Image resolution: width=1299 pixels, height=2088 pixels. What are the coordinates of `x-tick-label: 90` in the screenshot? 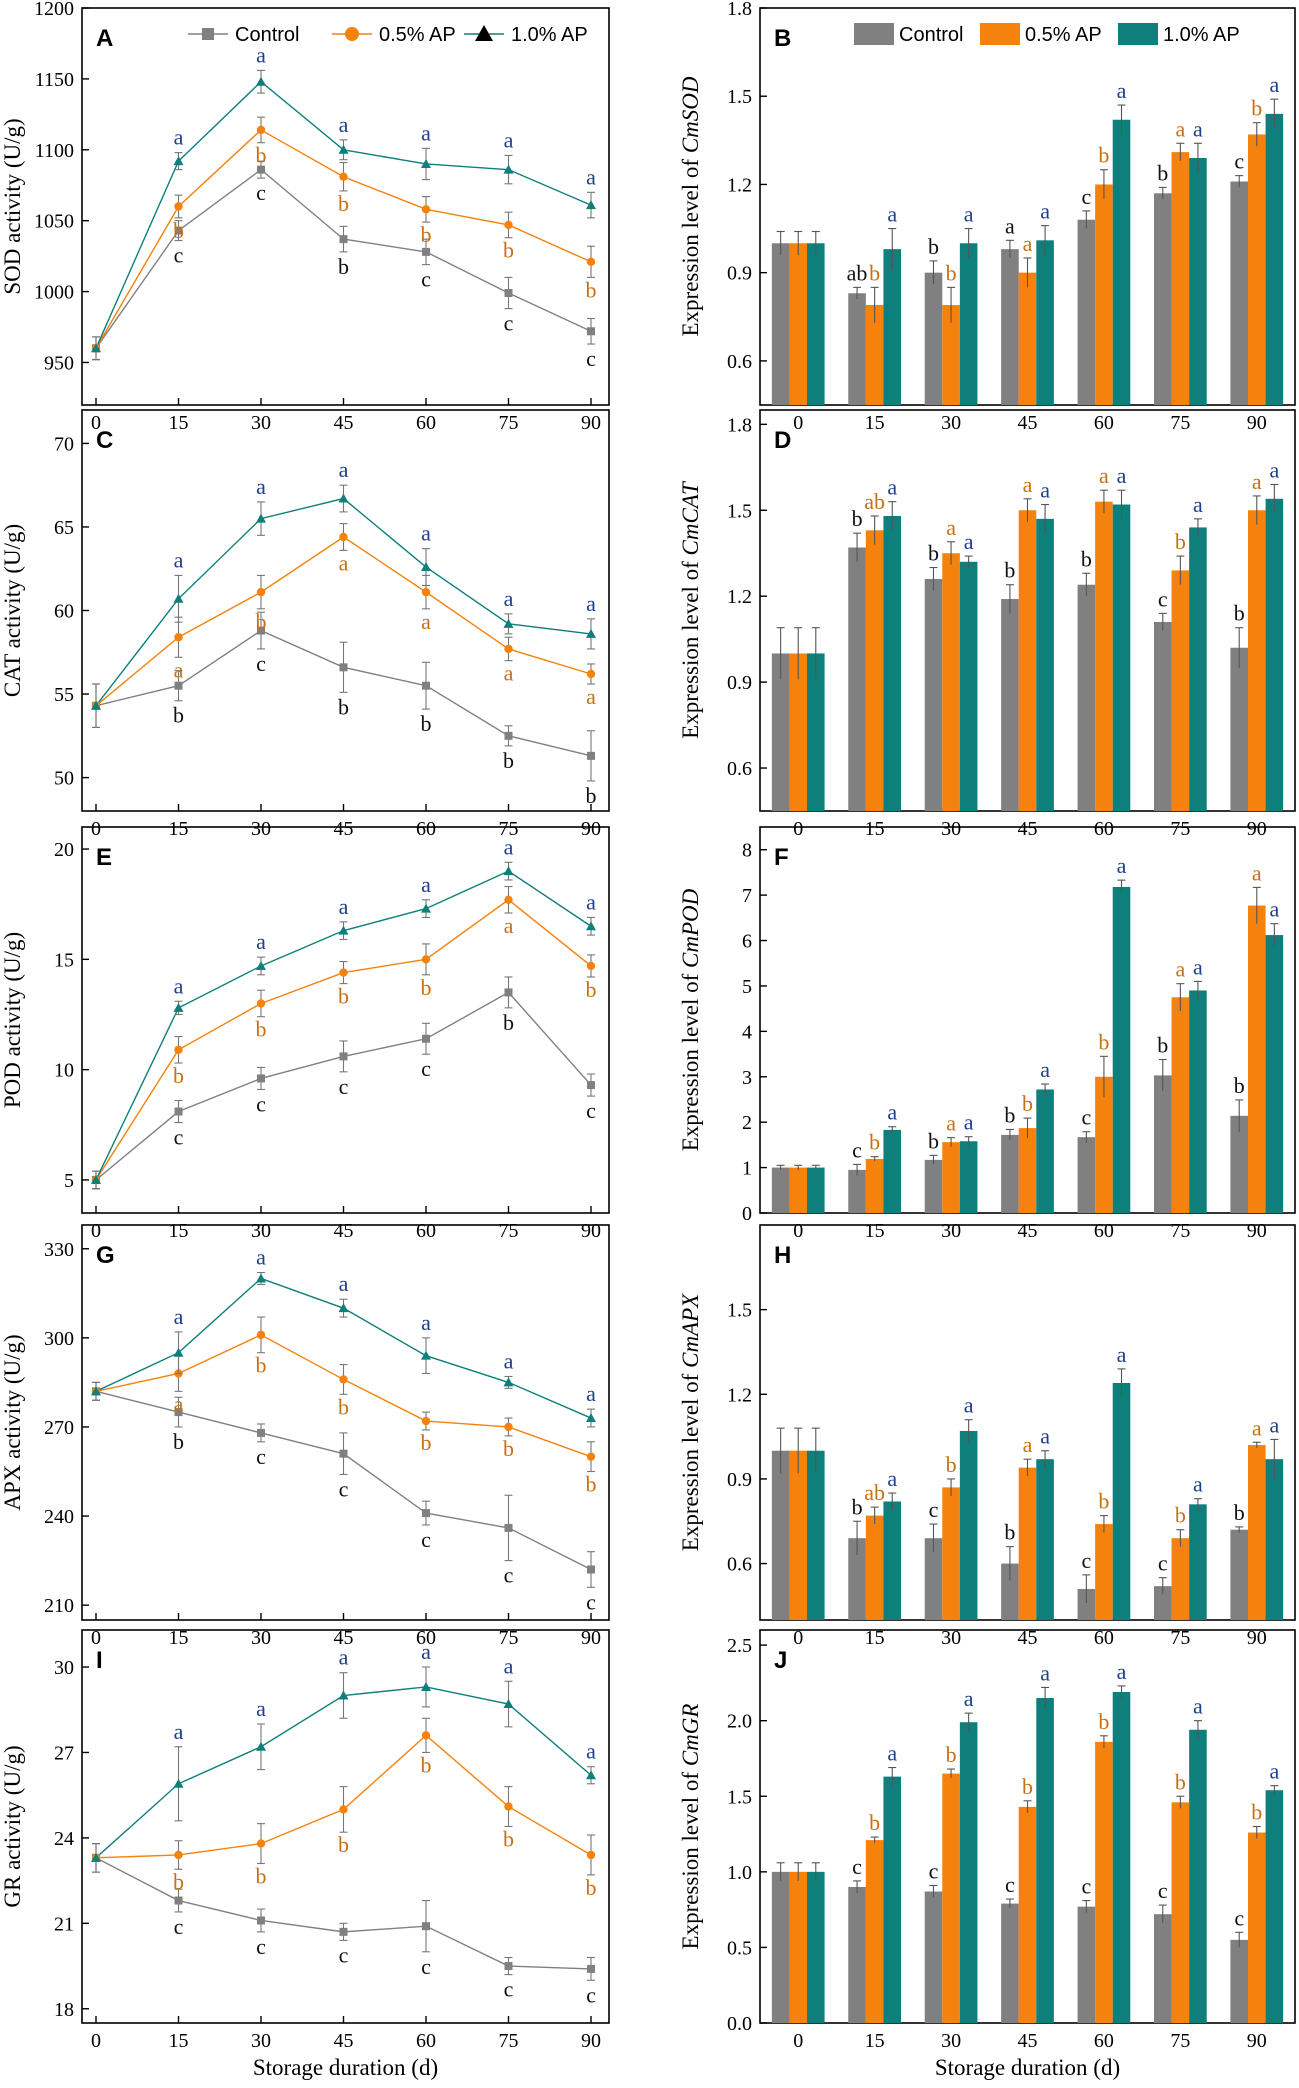 It's located at (591, 829).